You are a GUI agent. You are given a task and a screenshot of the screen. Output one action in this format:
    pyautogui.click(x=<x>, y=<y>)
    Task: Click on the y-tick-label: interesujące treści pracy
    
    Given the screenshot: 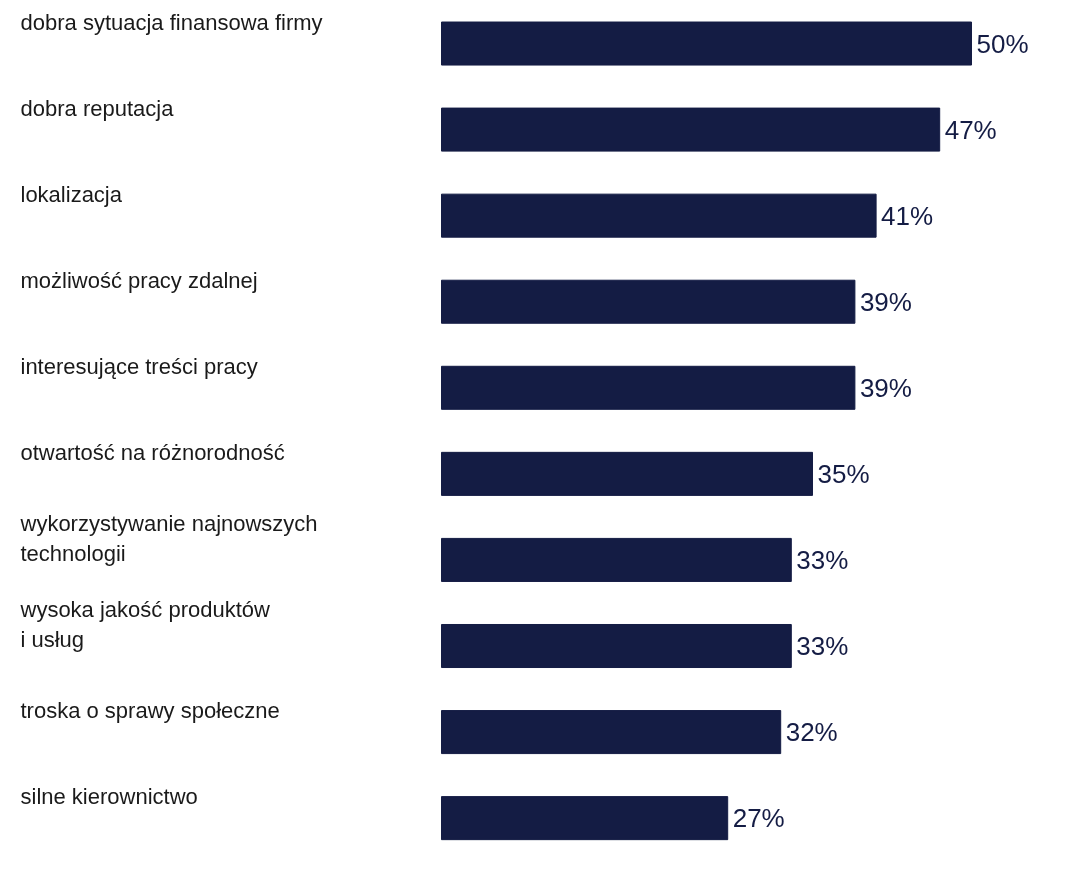 What is the action you would take?
    pyautogui.click(x=139, y=366)
    